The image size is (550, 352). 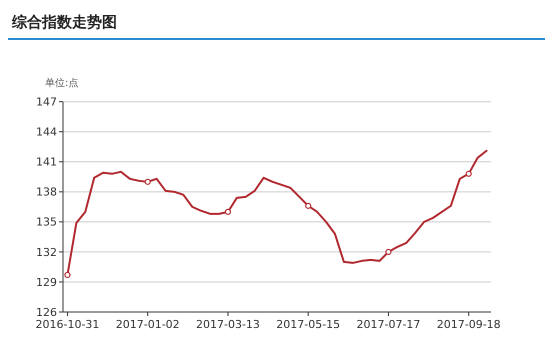 What do you see at coordinates (46, 102) in the screenshot?
I see `y-tick-label: 147` at bounding box center [46, 102].